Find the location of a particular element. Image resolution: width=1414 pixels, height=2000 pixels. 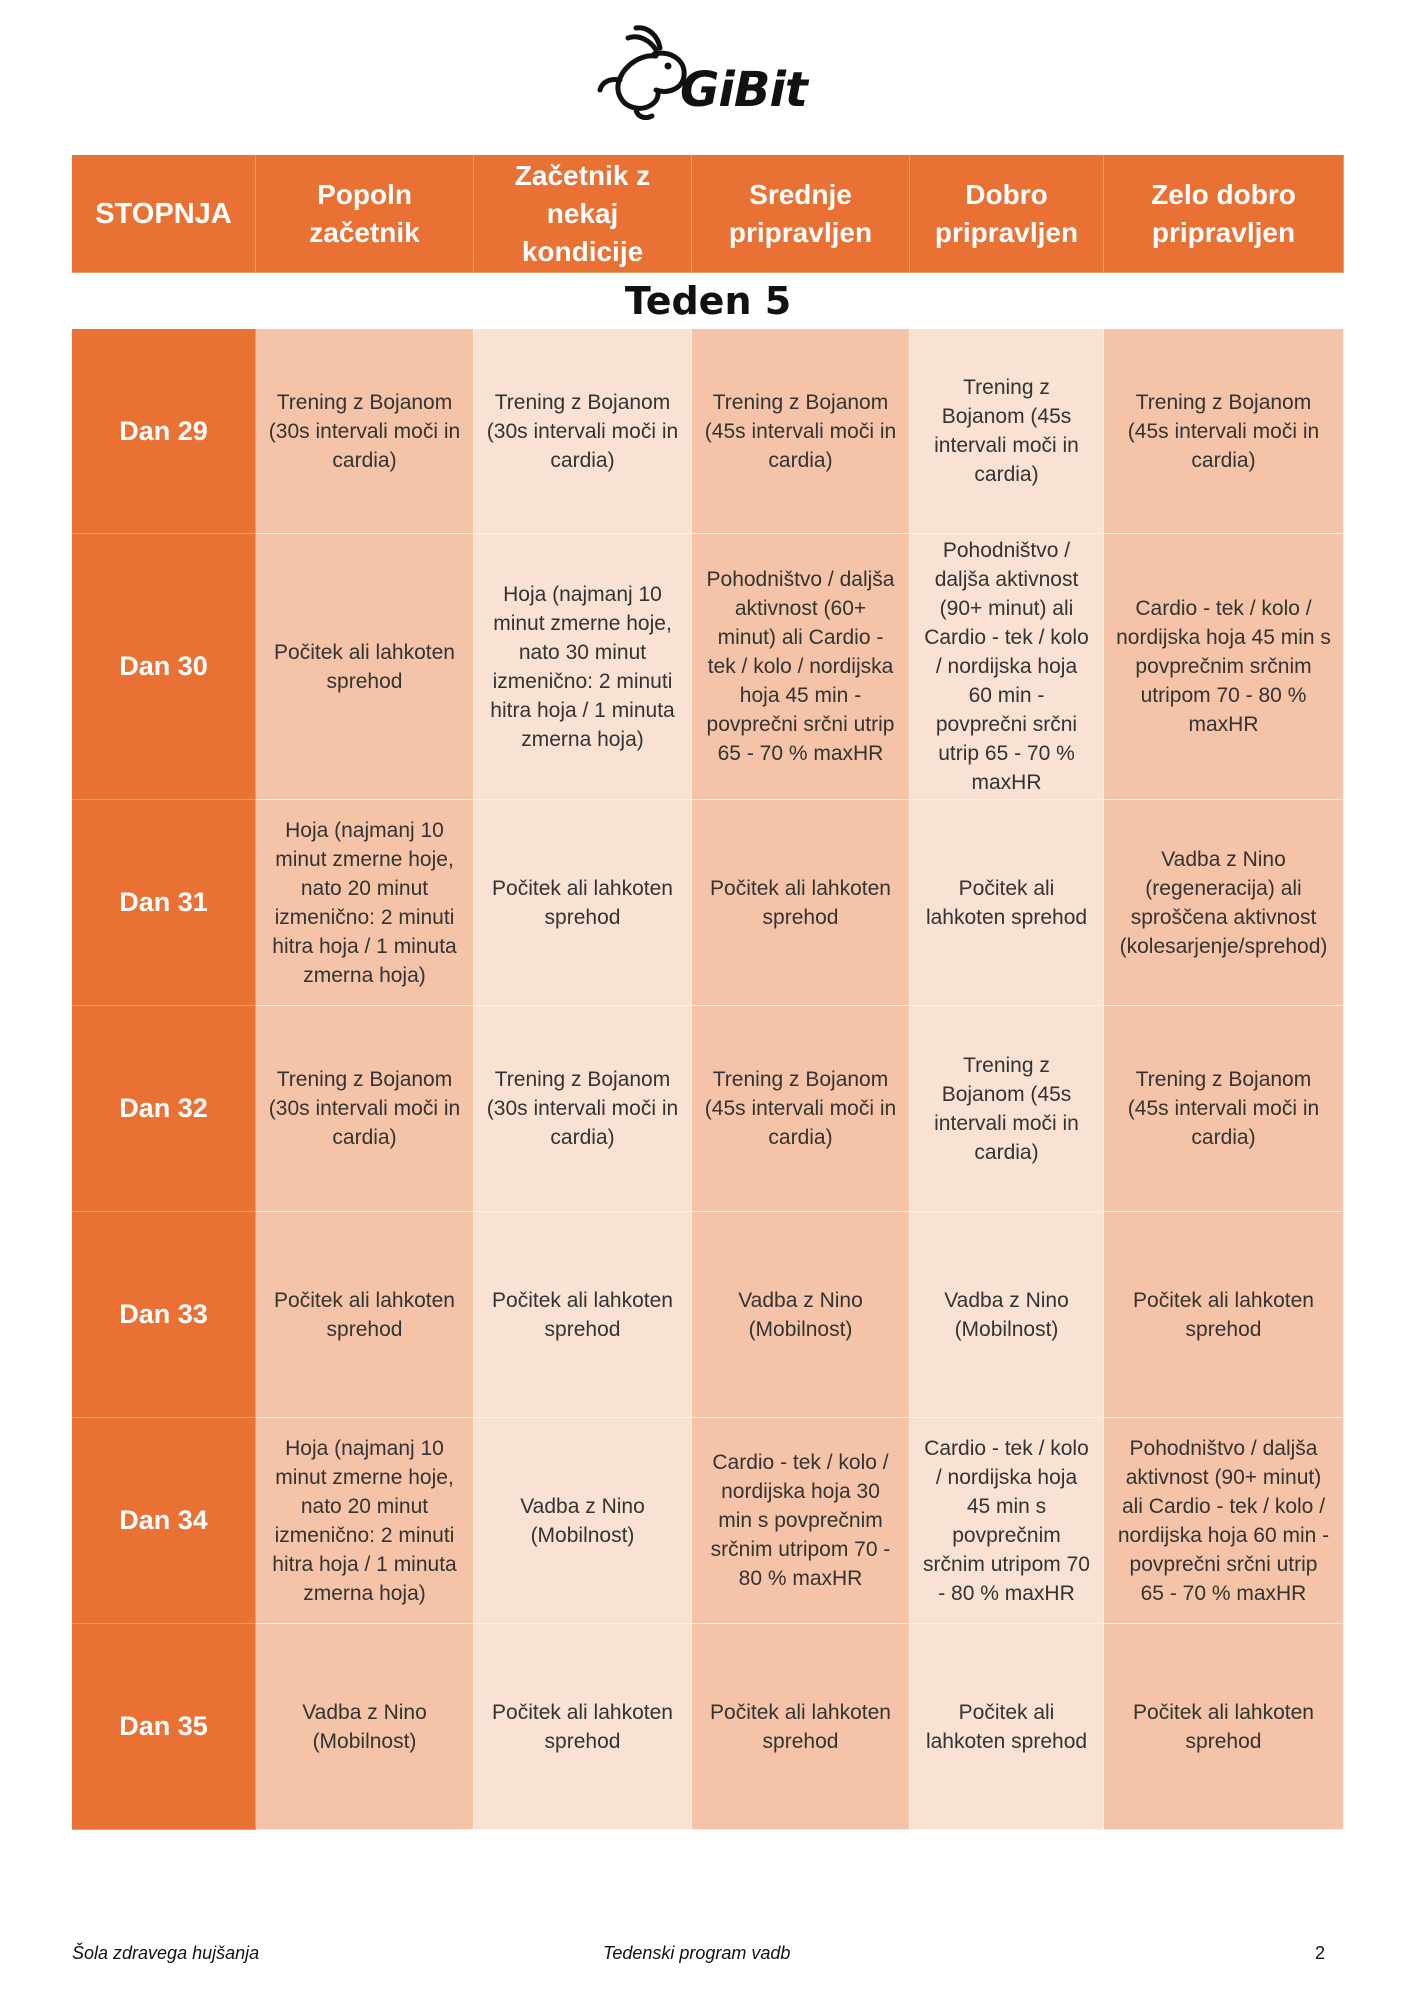

rabbit-logo-icon is located at coordinates (642, 72).